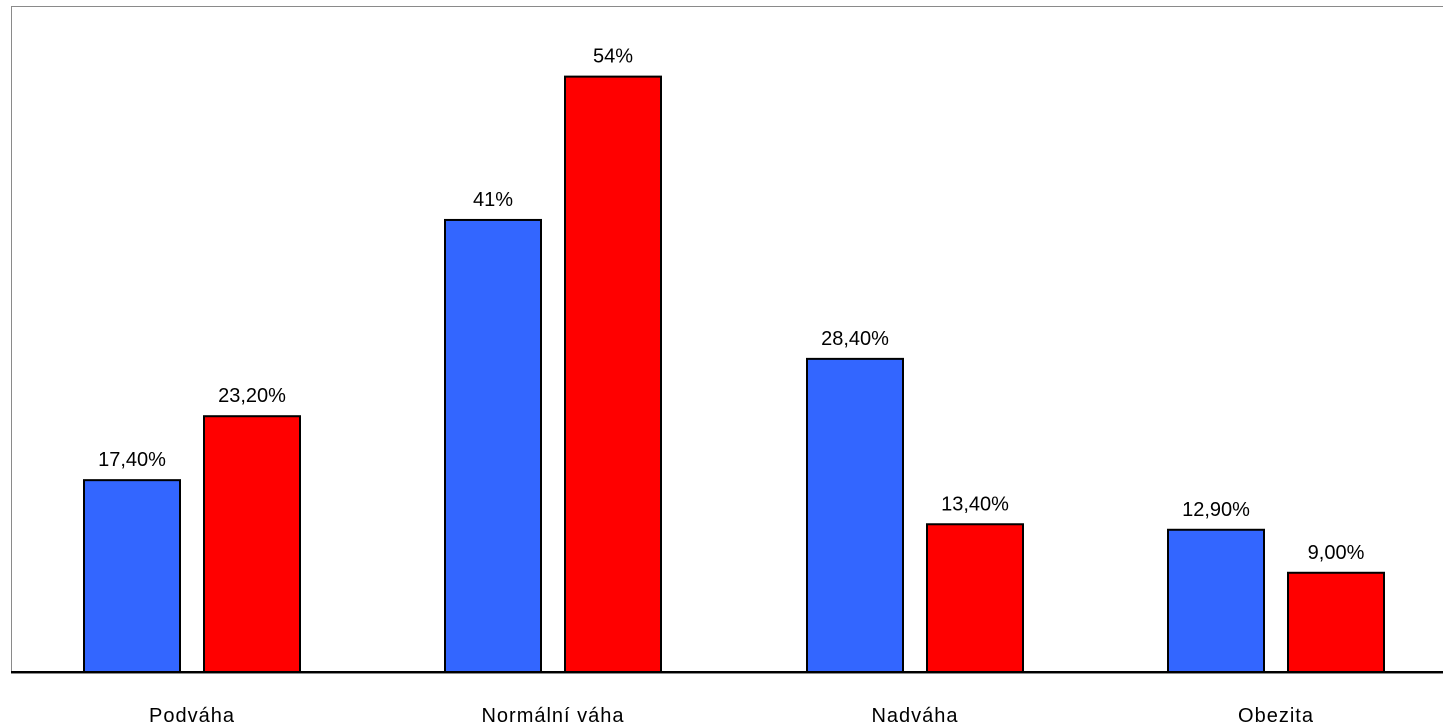 The height and width of the screenshot is (727, 1443). I want to click on data-label-normalni-vaha-series-1: 41%, so click(493, 200).